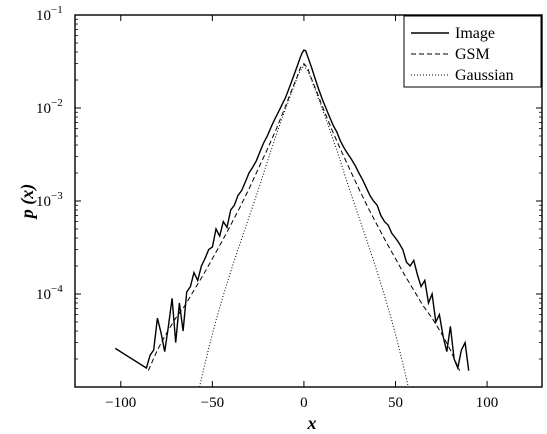  What do you see at coordinates (49, 14) in the screenshot?
I see `y-tick-label: 10⁻¹` at bounding box center [49, 14].